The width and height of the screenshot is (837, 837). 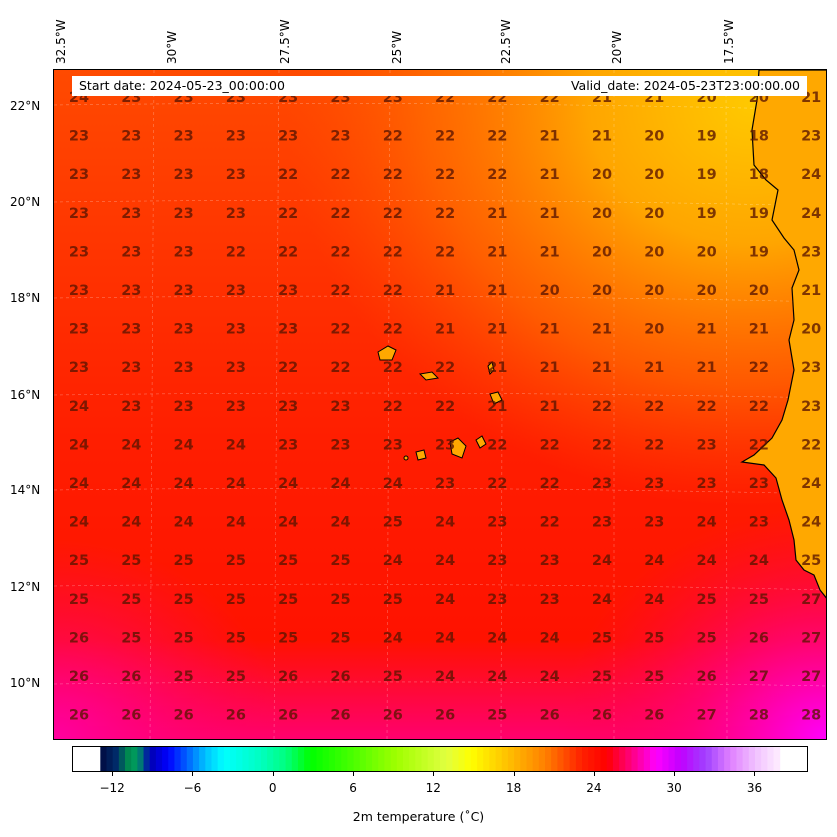 What do you see at coordinates (707, 716) in the screenshot?
I see `grid-value-label: 27` at bounding box center [707, 716].